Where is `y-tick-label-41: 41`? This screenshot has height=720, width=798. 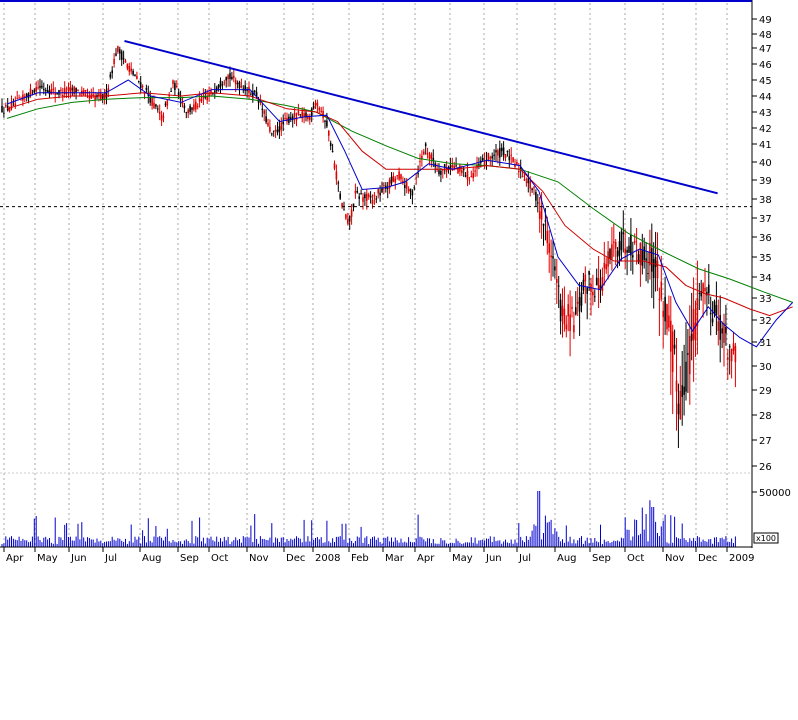 y-tick-label-41: 41 is located at coordinates (765, 145).